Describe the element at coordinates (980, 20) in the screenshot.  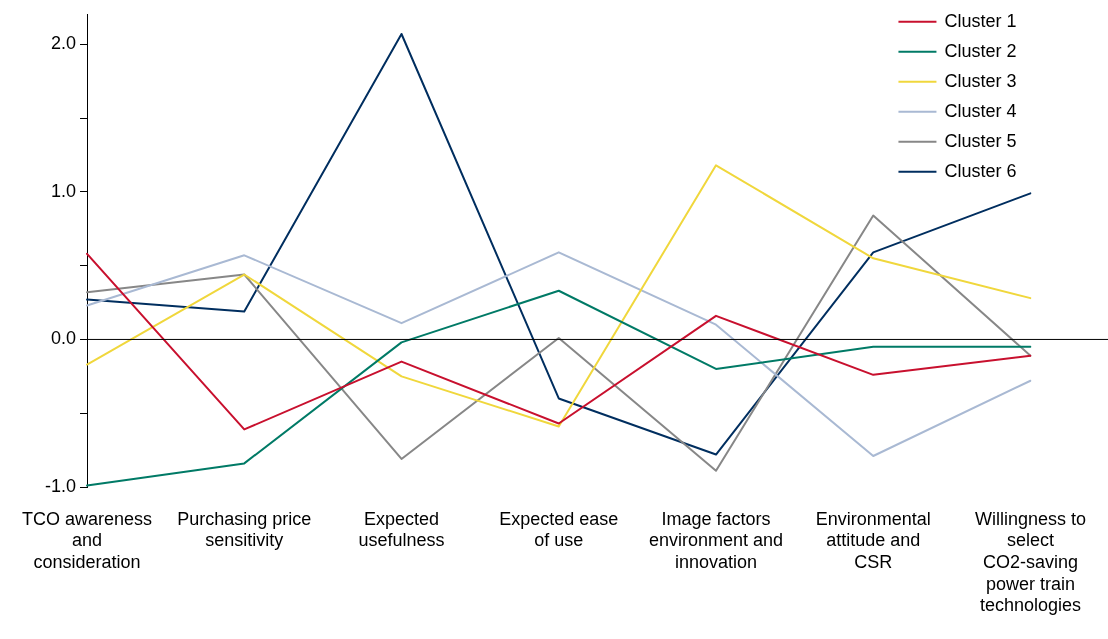
I see `legend-label: Cluster 1` at that location.